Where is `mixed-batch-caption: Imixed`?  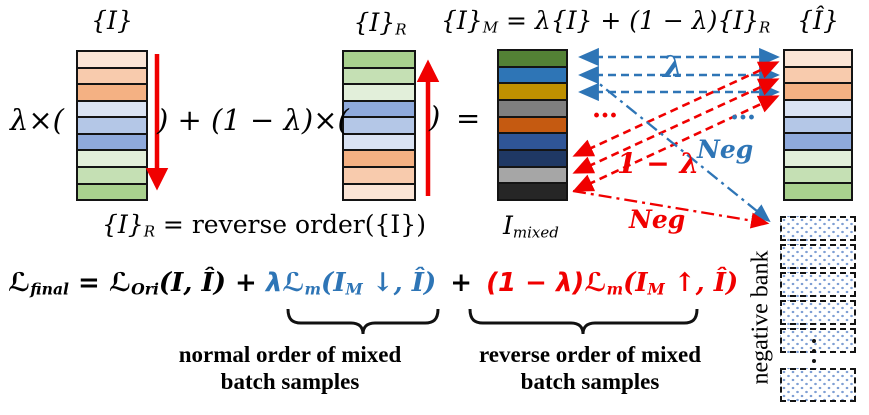 mixed-batch-caption: Imixed is located at coordinates (531, 226).